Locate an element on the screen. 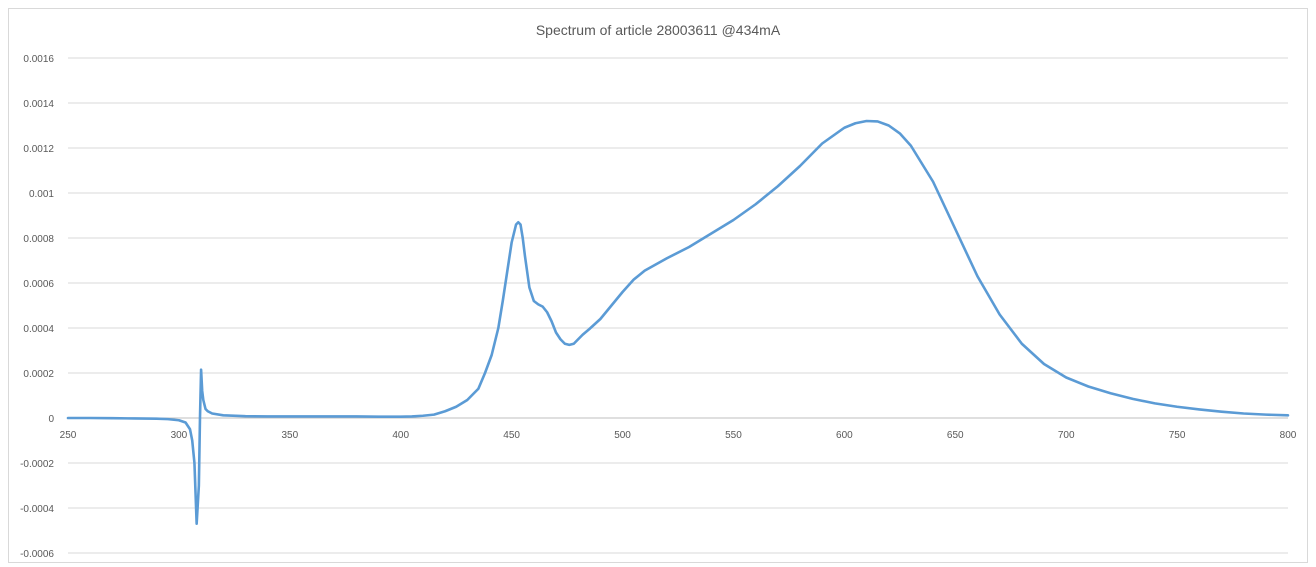  x-tick-label: 550 is located at coordinates (733, 435).